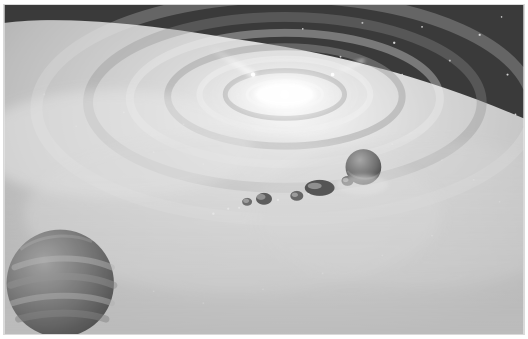 This screenshot has width=528, height=339. Describe the element at coordinates (62, 289) in the screenshot. I see `gas-giant-bands` at that location.